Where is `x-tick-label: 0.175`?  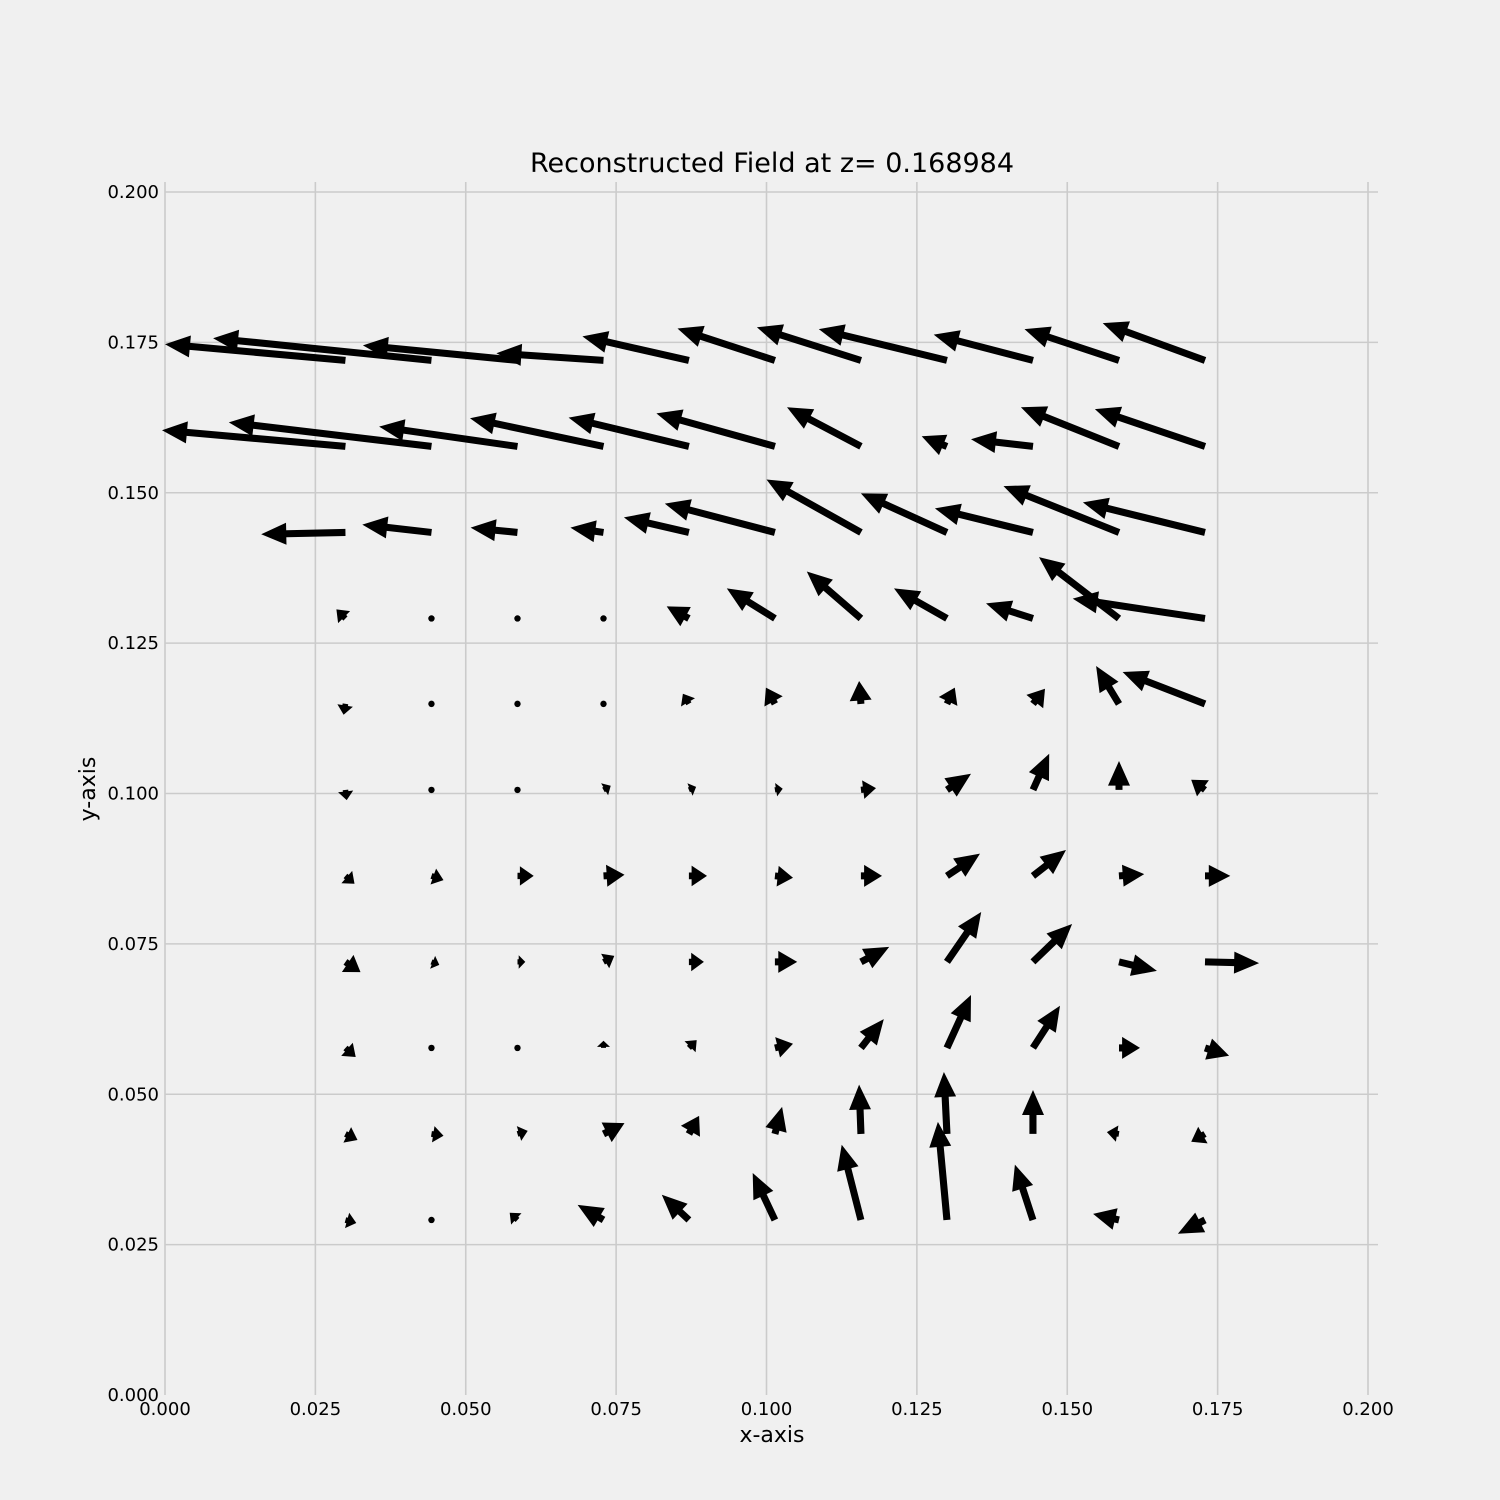 x-tick-label: 0.175 is located at coordinates (1218, 1409).